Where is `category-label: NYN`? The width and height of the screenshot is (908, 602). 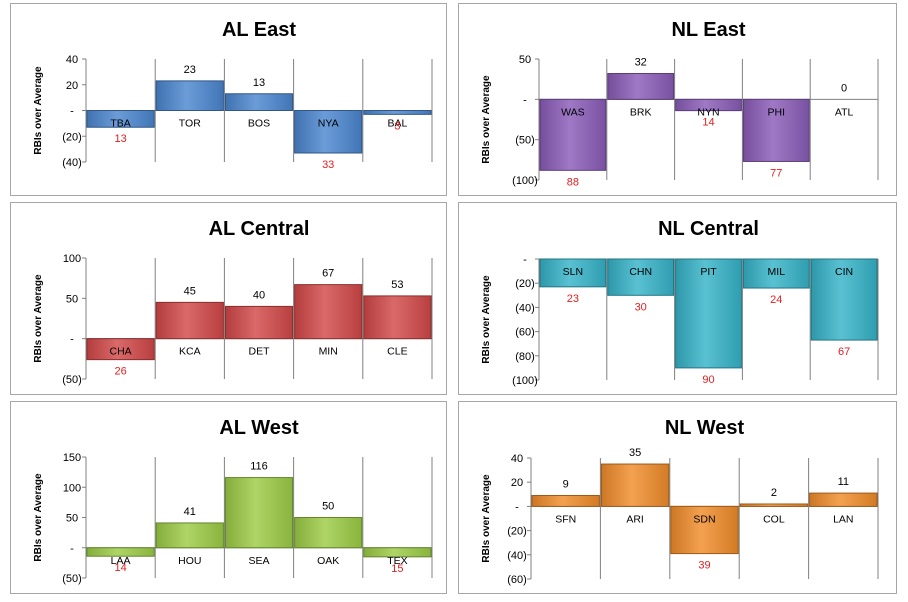 category-label: NYN is located at coordinates (708, 112).